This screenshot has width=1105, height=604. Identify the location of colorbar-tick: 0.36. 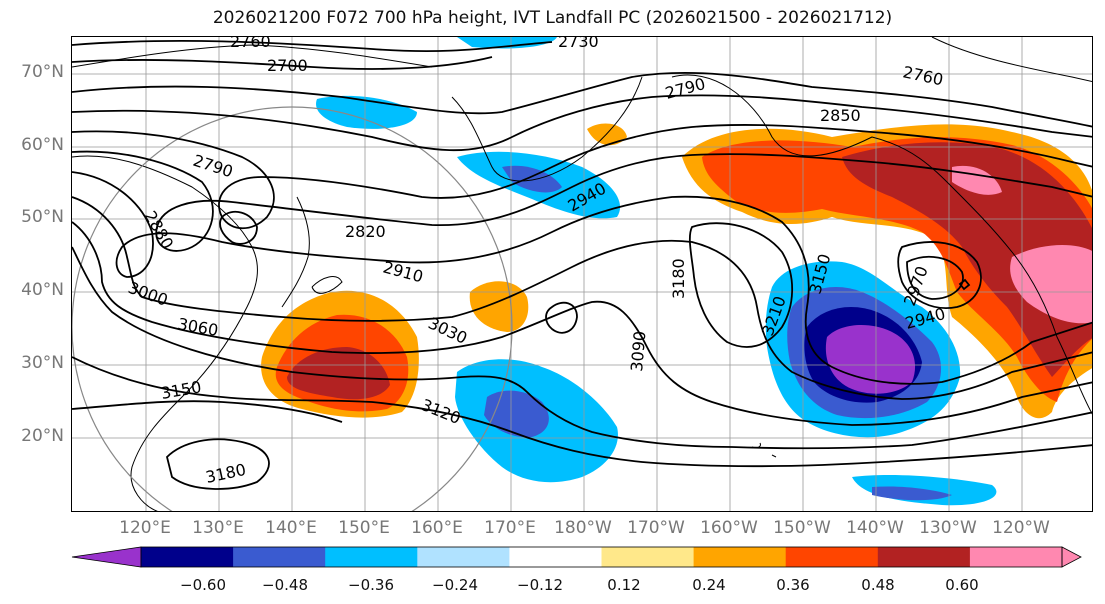
(793, 585).